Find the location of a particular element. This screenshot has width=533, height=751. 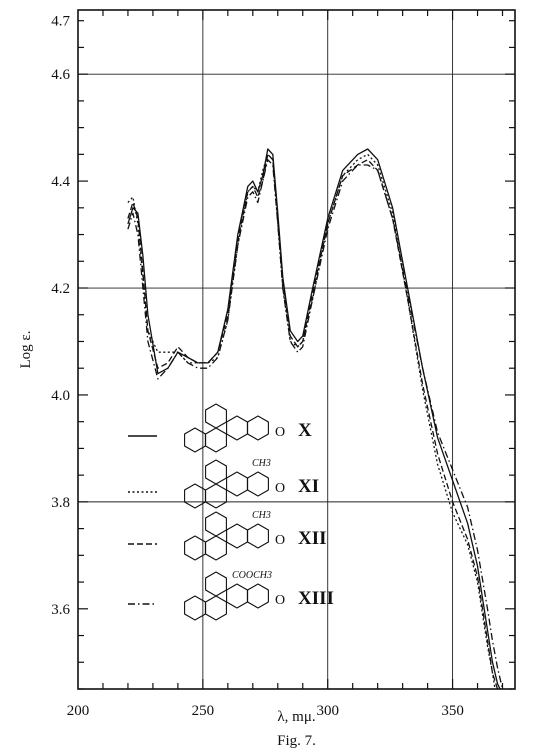

x-axis-label: λ, mμ. is located at coordinates (296, 717).